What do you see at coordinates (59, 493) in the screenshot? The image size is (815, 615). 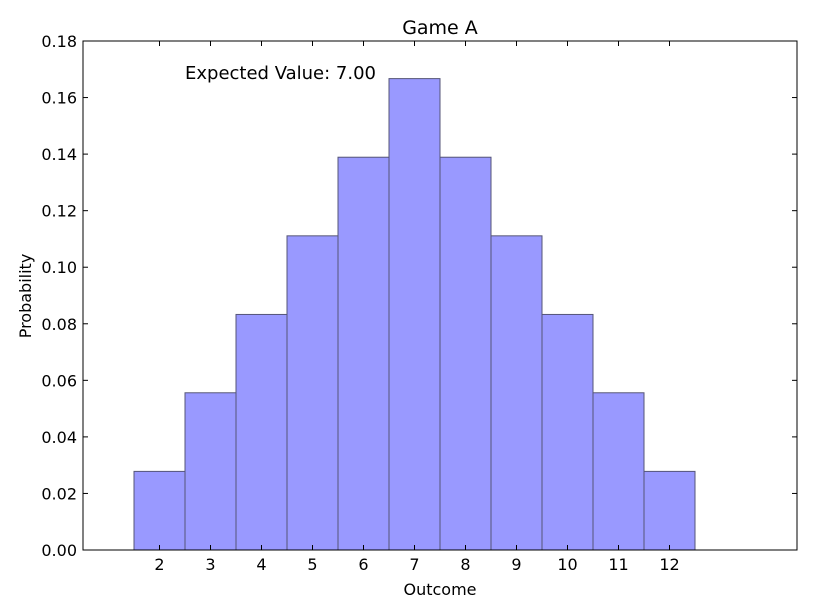 I see `y-tick-label: 0.02` at bounding box center [59, 493].